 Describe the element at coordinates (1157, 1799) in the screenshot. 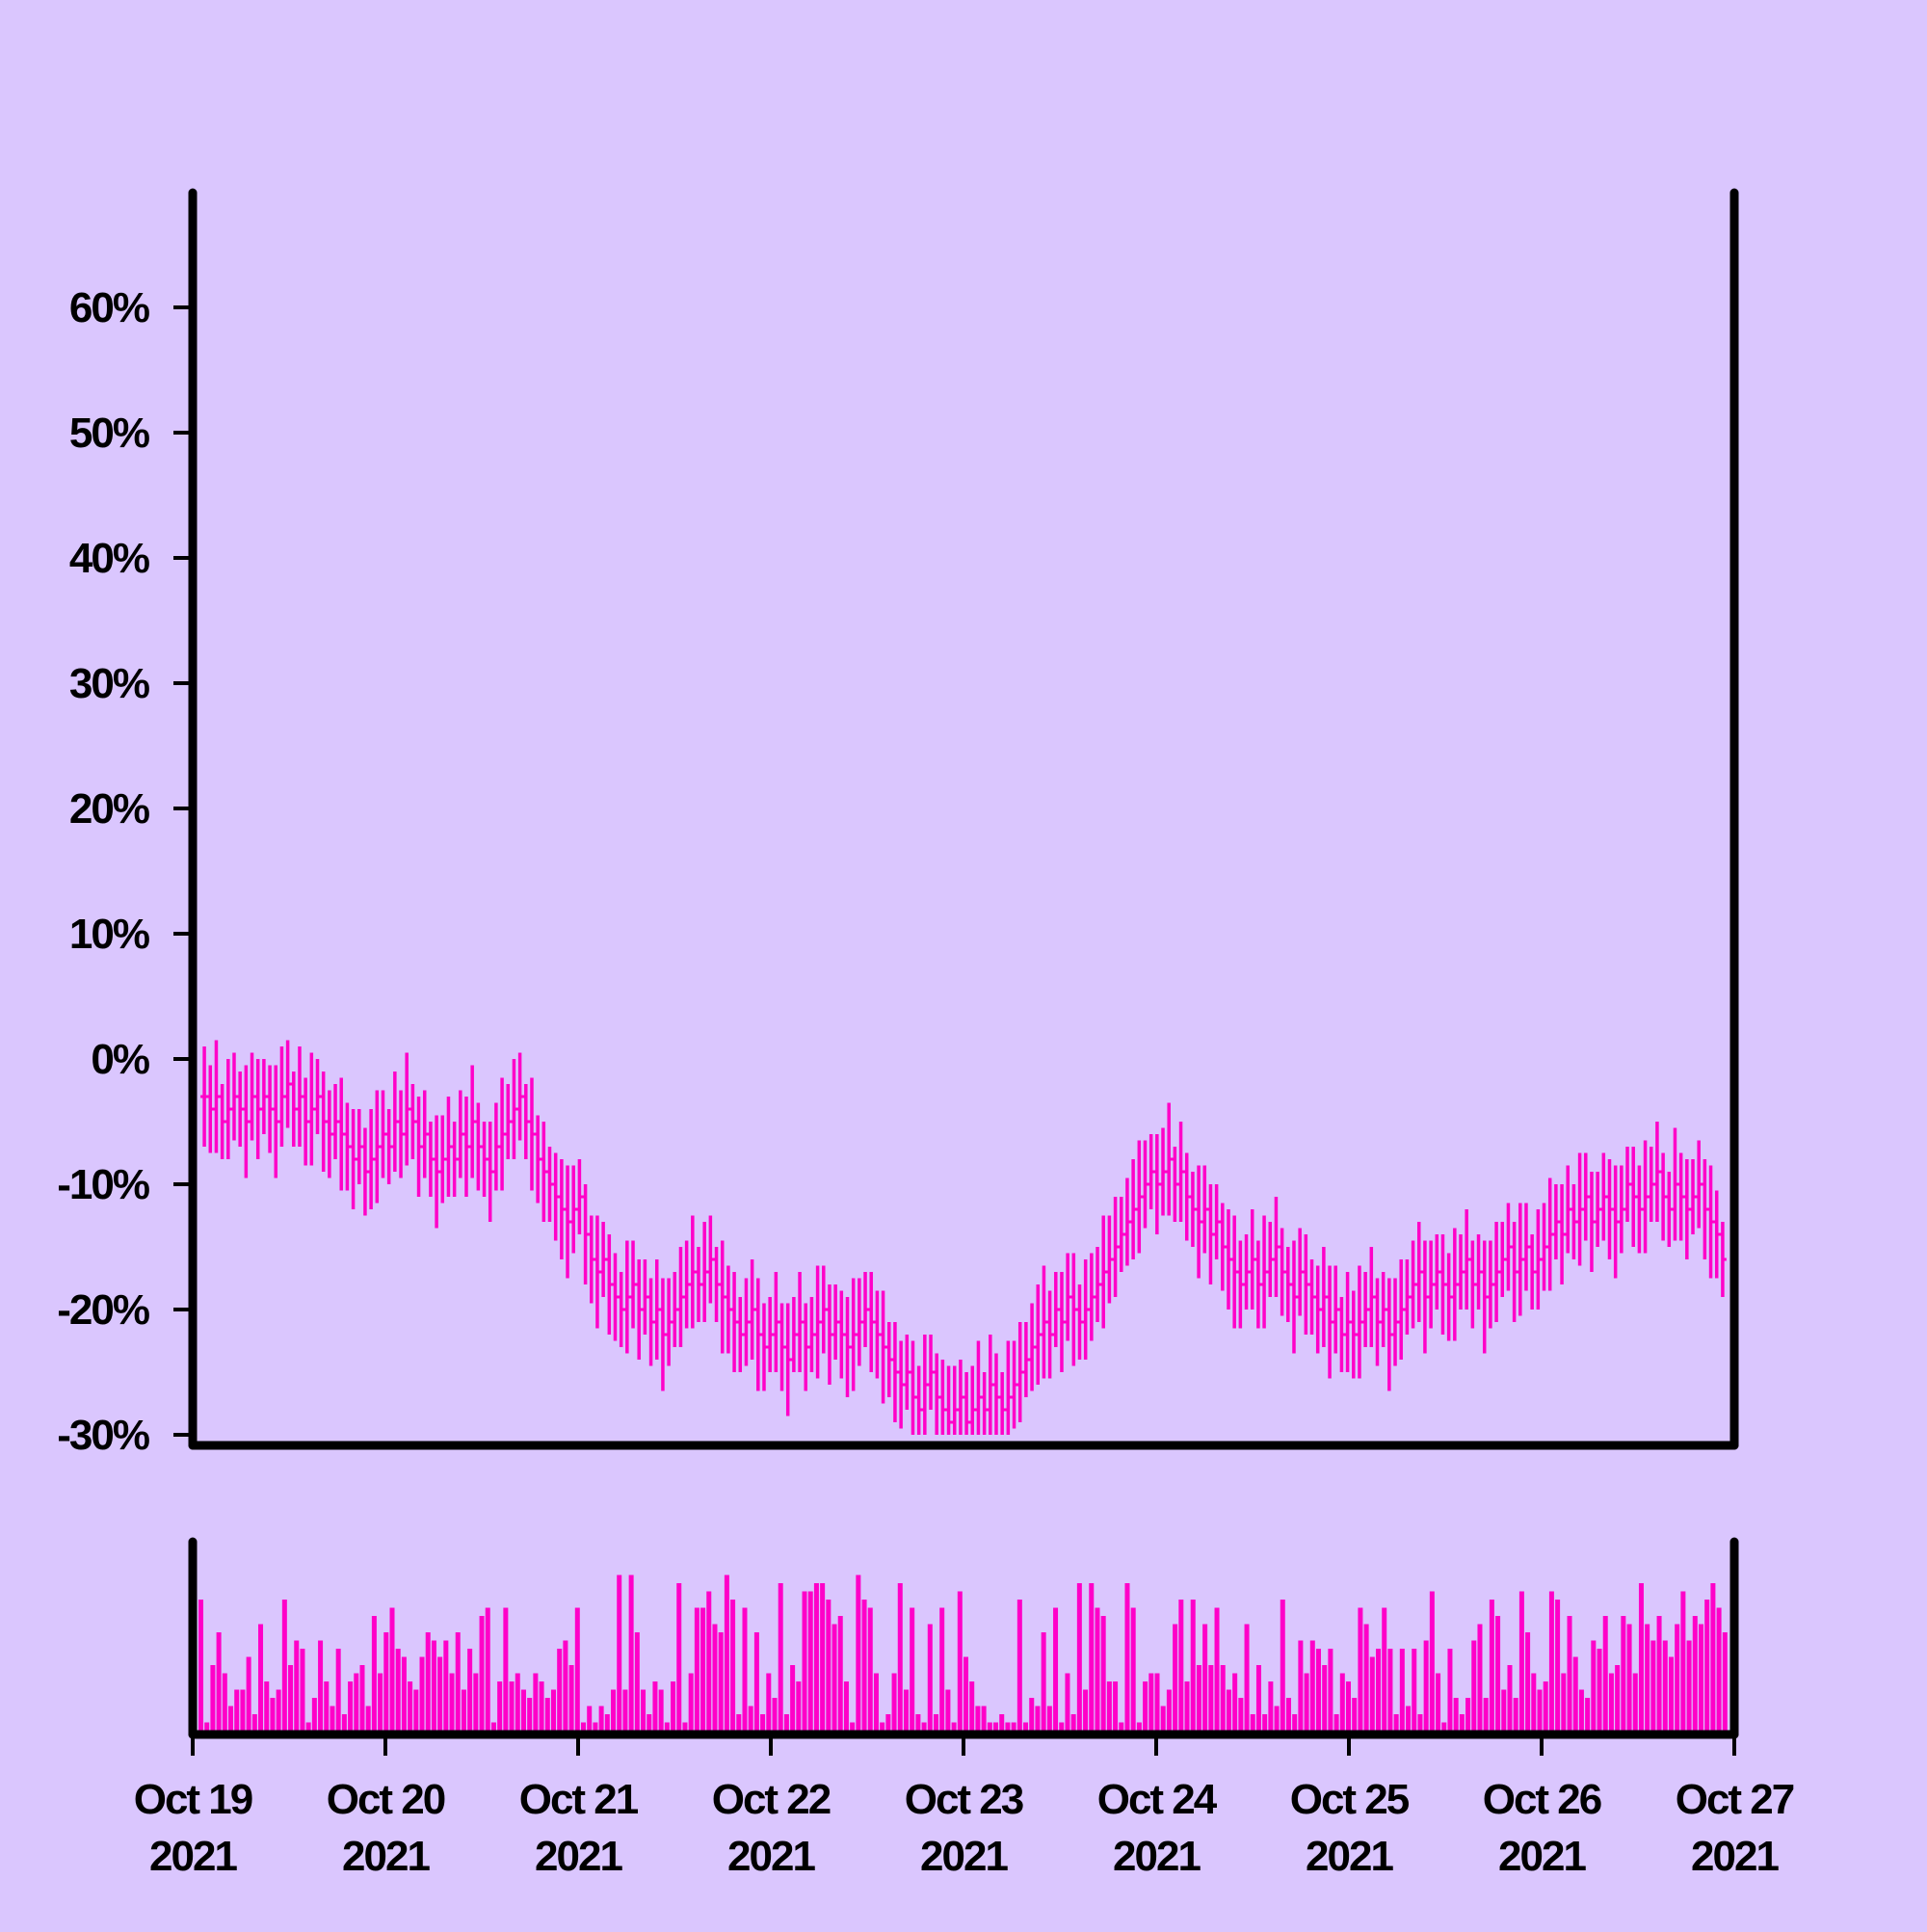

I see `x-tick-label: Oct 24` at that location.